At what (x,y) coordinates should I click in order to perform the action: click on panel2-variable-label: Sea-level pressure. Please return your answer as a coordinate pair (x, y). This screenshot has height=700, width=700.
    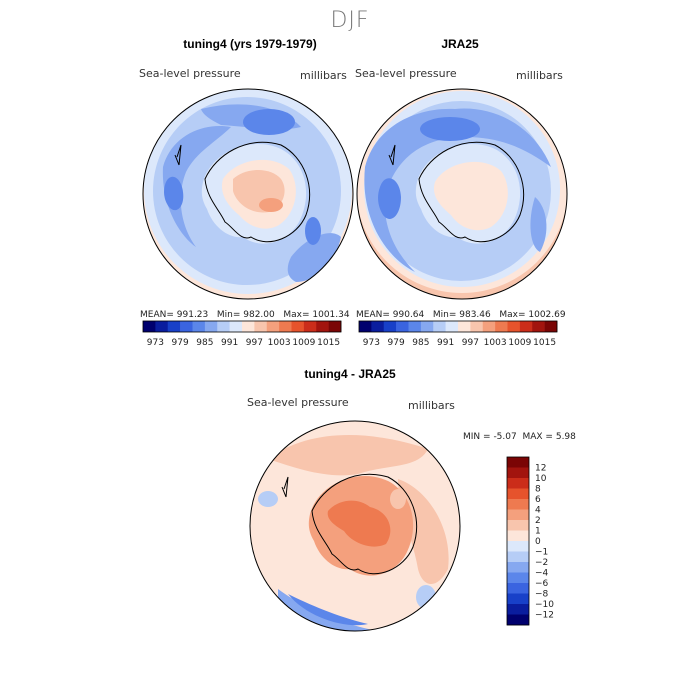
    Looking at the image, I should click on (406, 73).